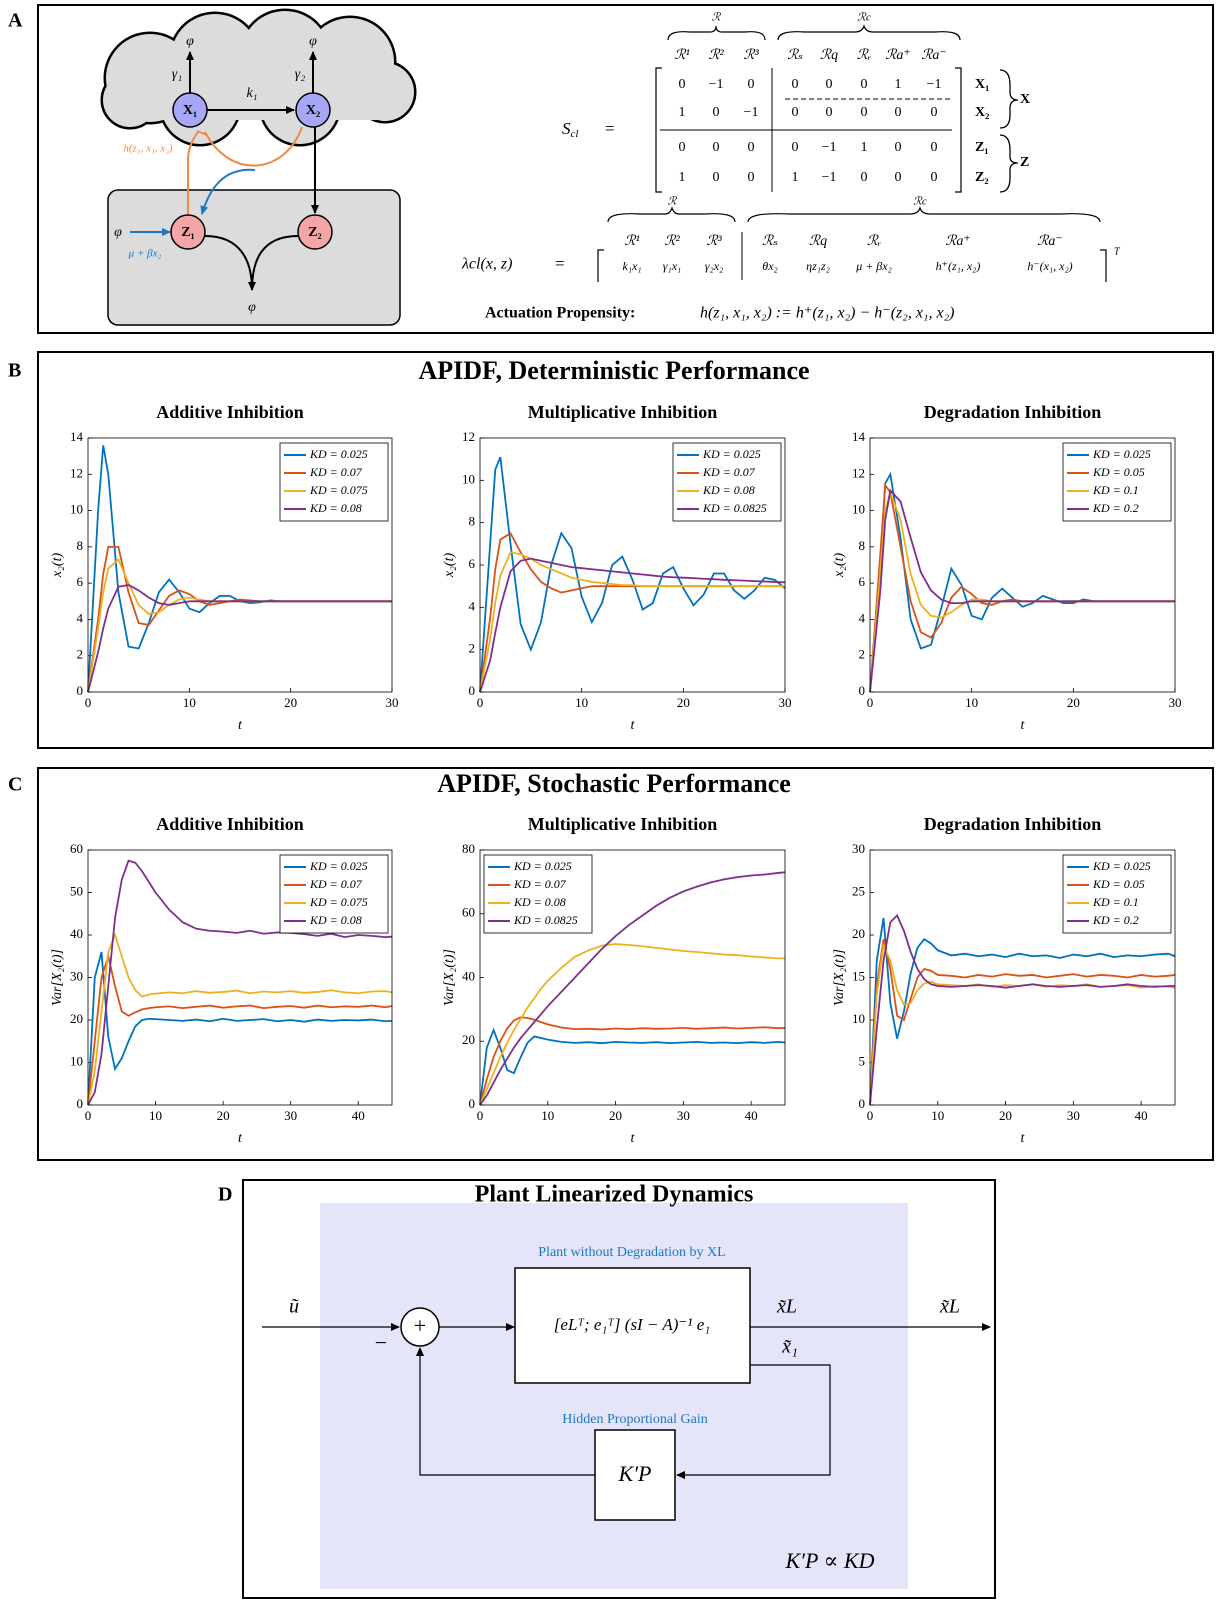  What do you see at coordinates (789, 1347) in the screenshot?
I see `signal-label: x̃₁` at bounding box center [789, 1347].